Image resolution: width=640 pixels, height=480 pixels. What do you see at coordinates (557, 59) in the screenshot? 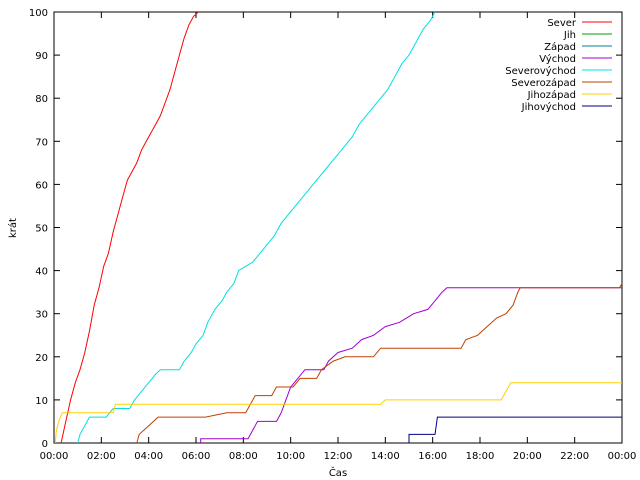
I see `legend-label: Východ` at bounding box center [557, 59].